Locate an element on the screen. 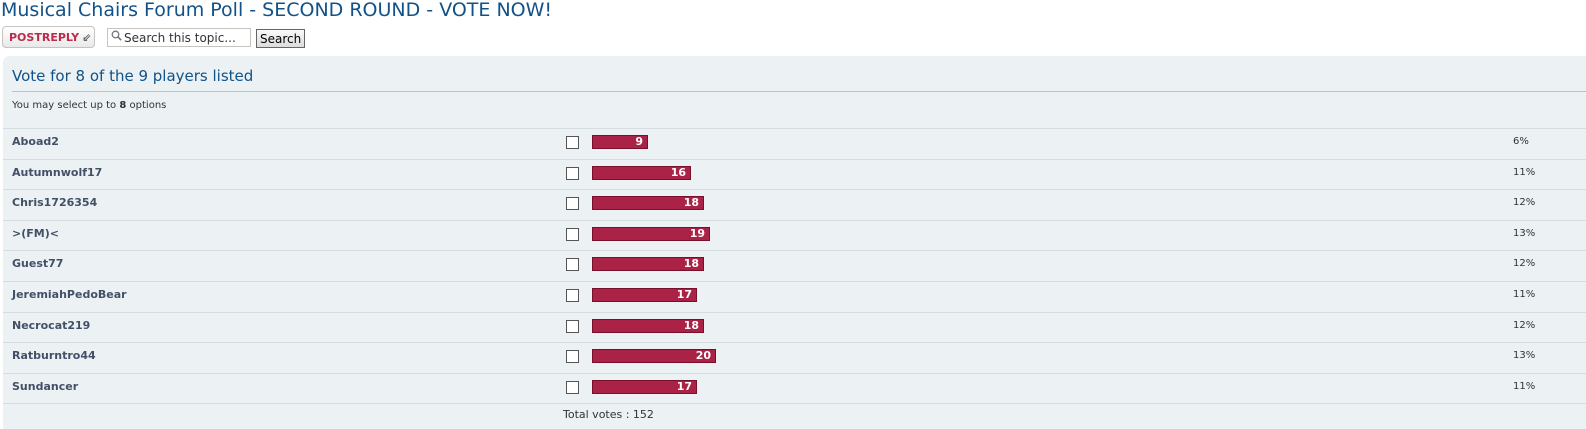 The width and height of the screenshot is (1586, 429). poll-total-votes: Total votes : 152 is located at coordinates (608, 414).